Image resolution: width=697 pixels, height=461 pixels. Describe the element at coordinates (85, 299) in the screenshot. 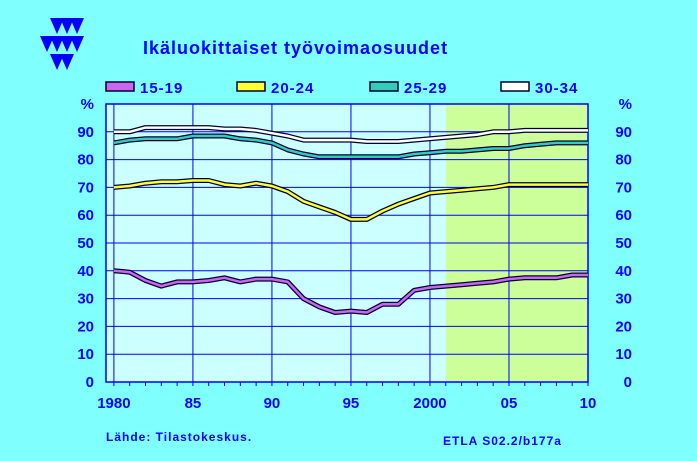

I see `y-tick-label-left: 30` at that location.